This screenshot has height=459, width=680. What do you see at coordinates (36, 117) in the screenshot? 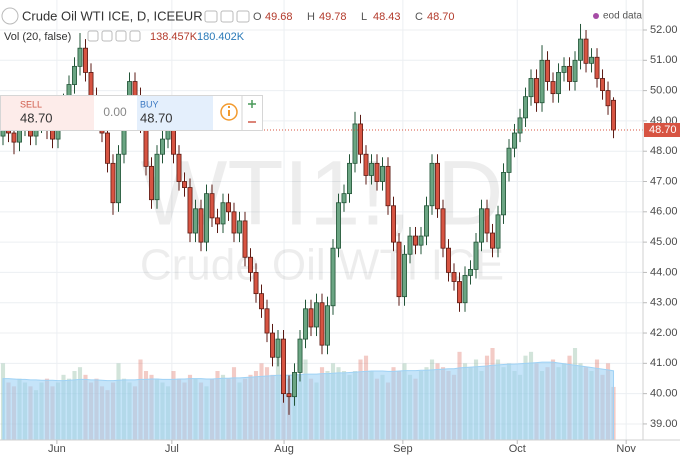
I see `sell-price: 48.70` at bounding box center [36, 117].